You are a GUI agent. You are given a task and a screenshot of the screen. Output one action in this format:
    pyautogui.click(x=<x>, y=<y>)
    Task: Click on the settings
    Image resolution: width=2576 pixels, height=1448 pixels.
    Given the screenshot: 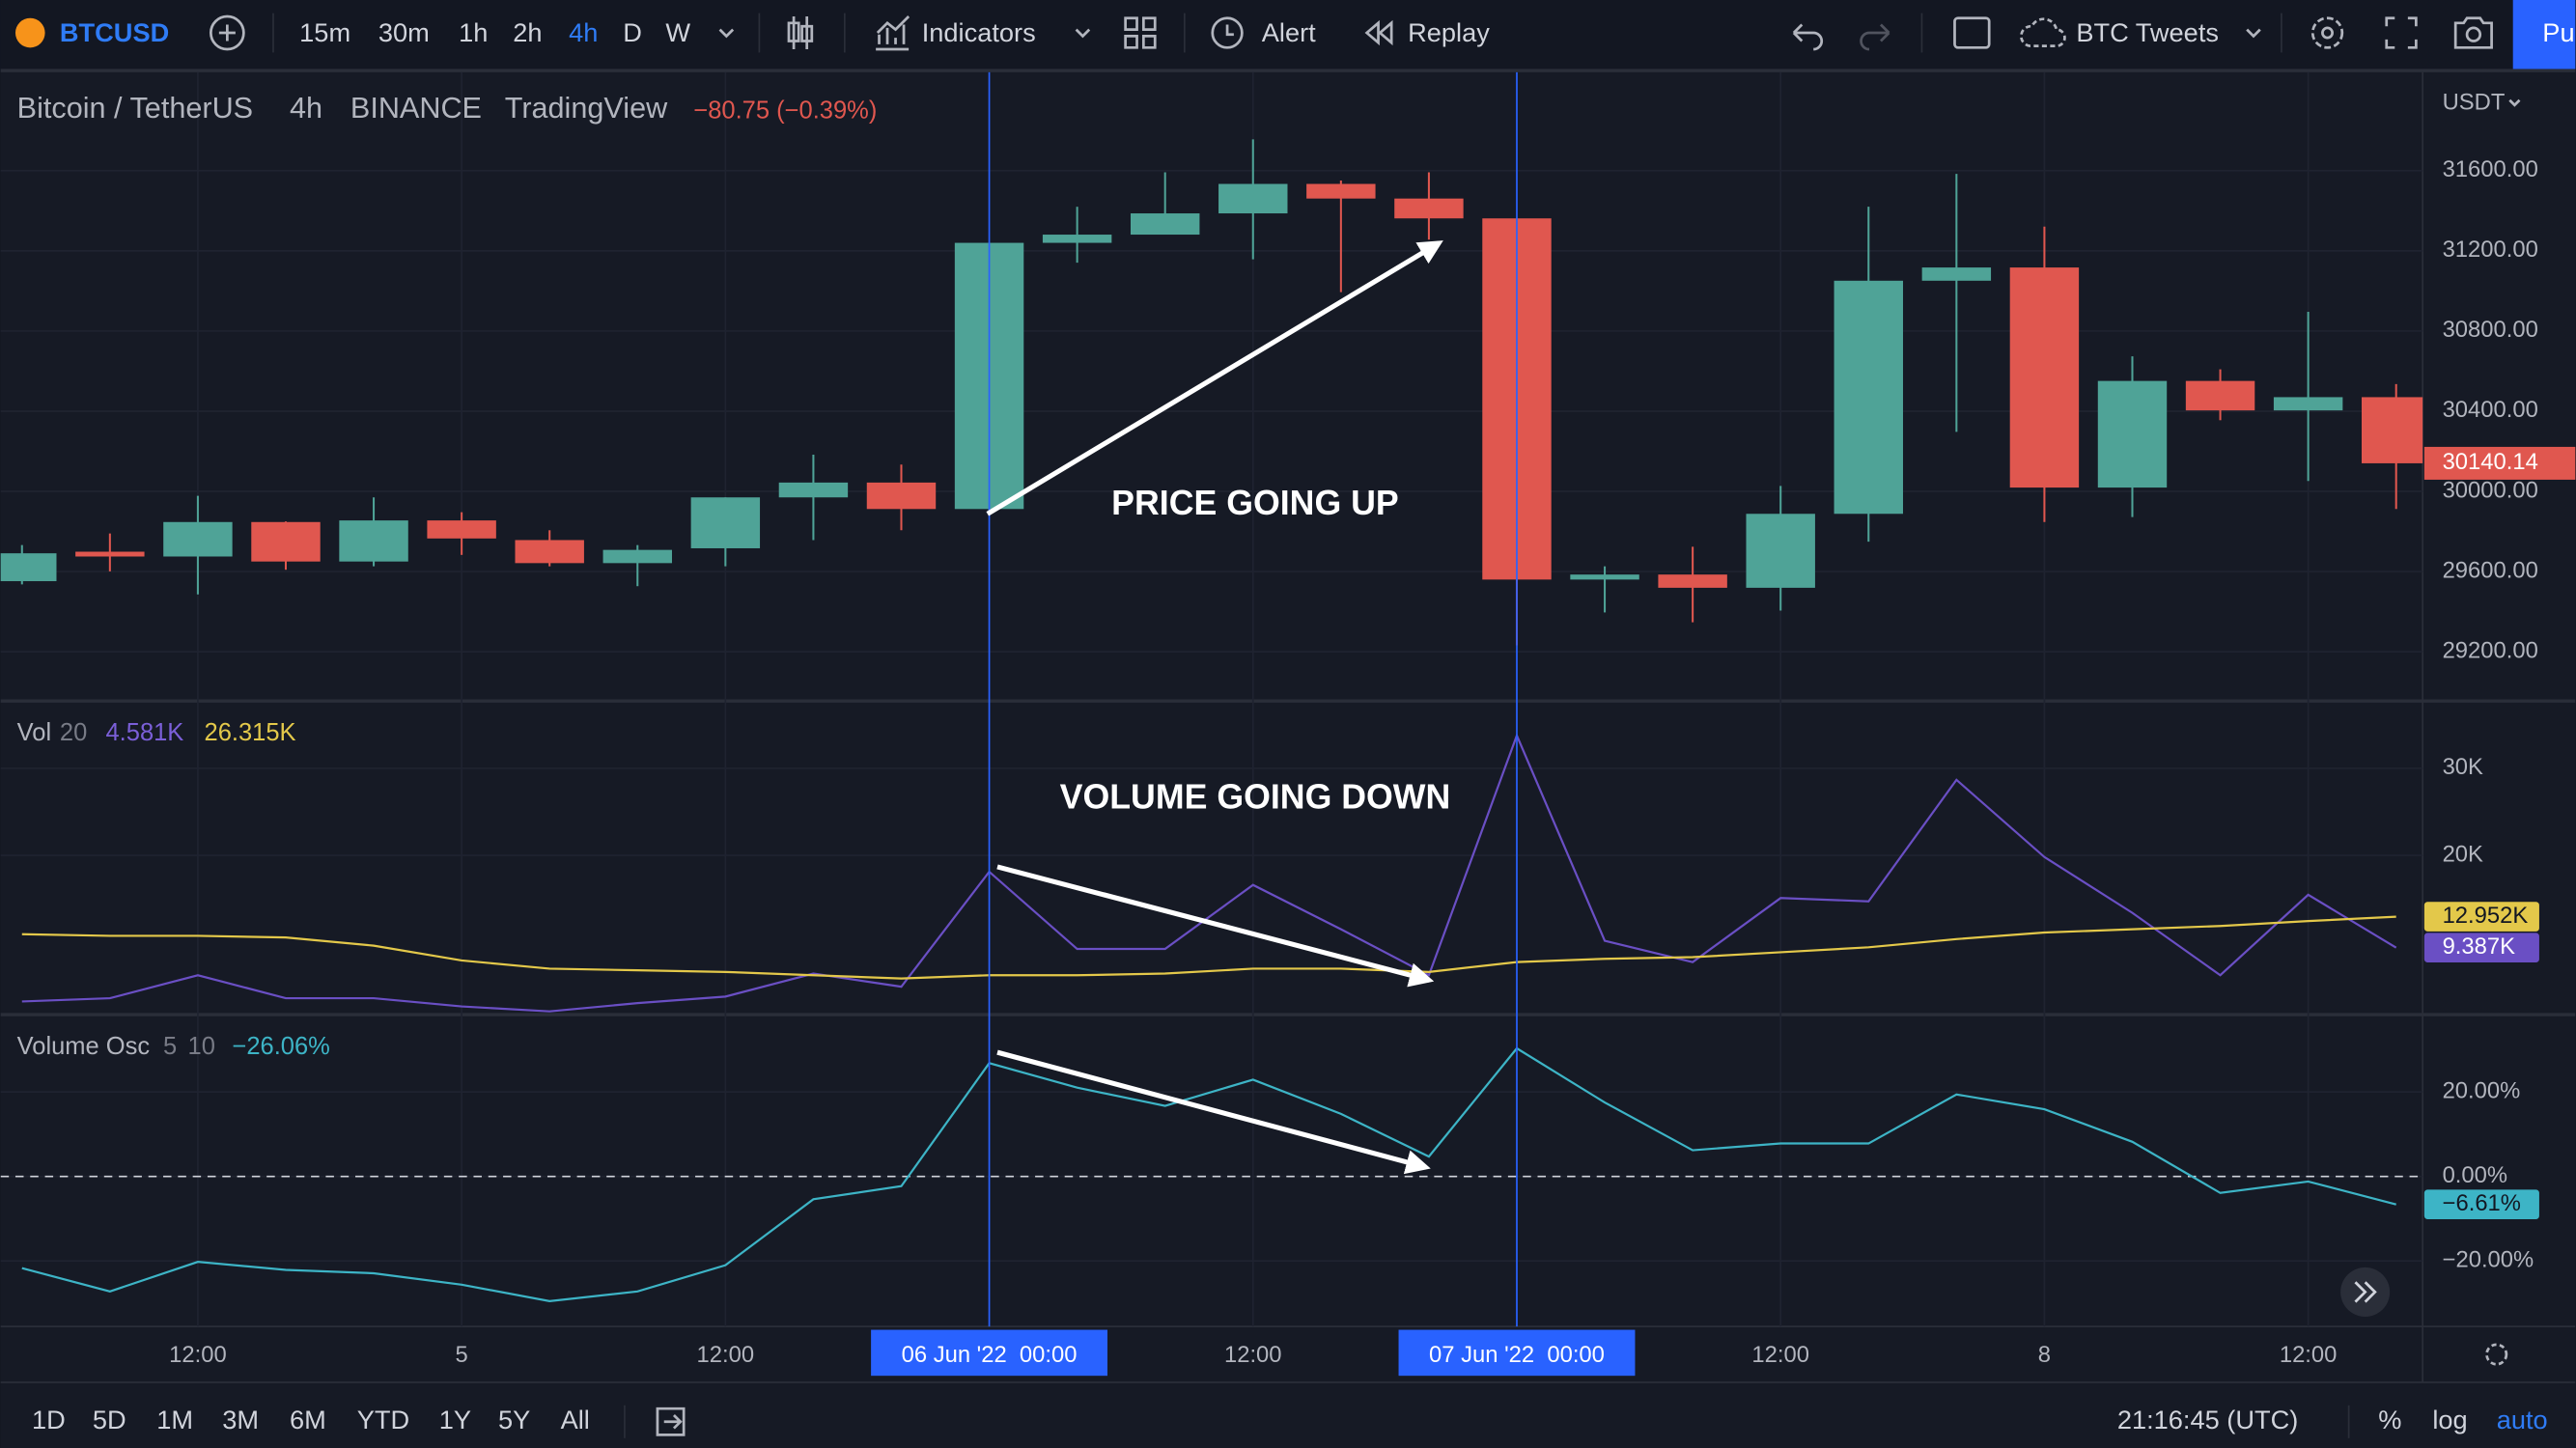 What is the action you would take?
    pyautogui.click(x=2327, y=33)
    